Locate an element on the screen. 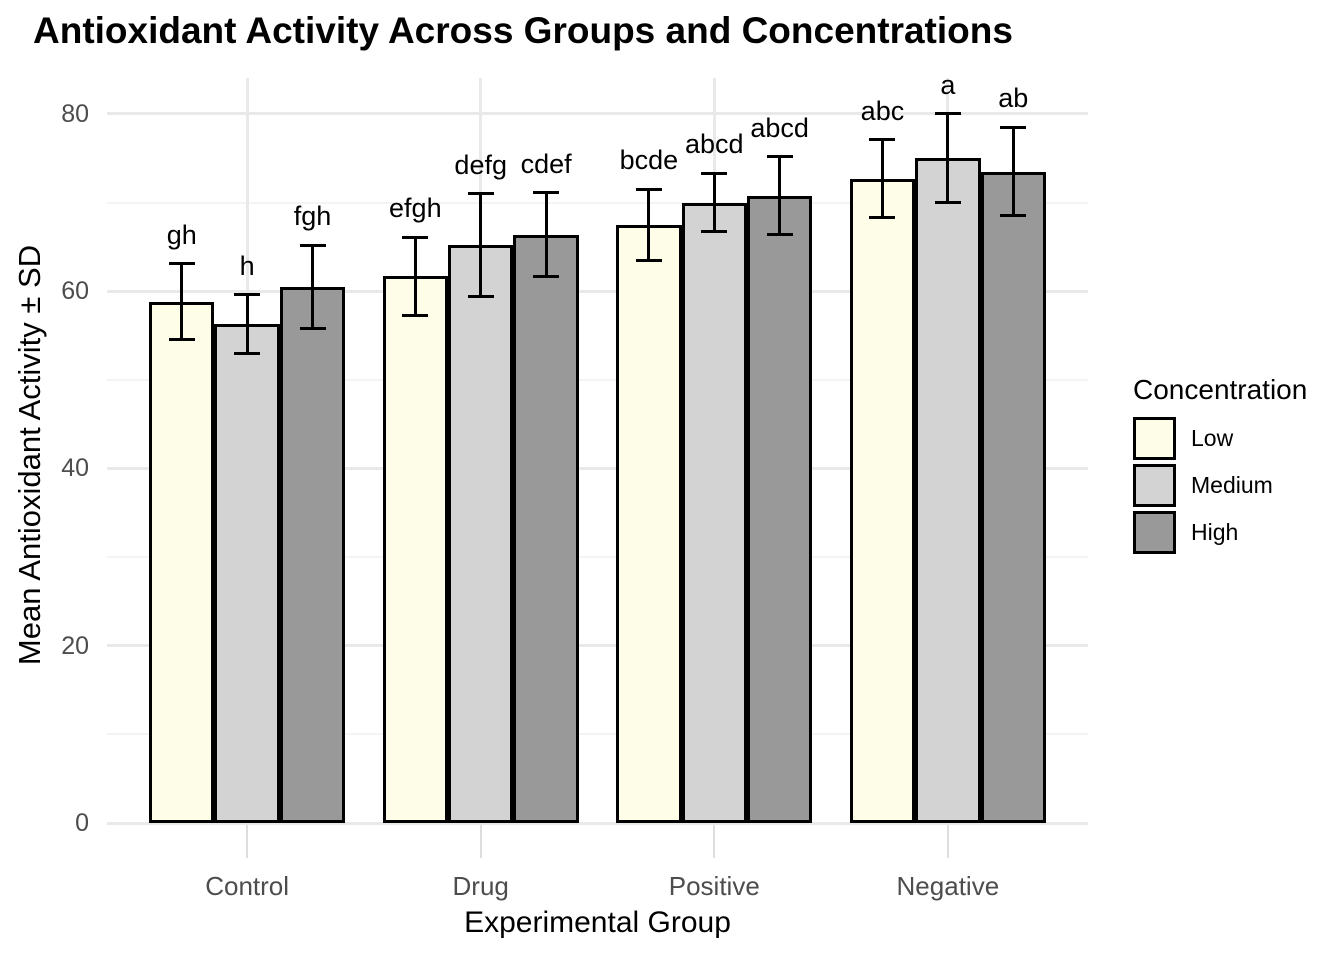  y-tick-label-0: 0 is located at coordinates (82, 823).